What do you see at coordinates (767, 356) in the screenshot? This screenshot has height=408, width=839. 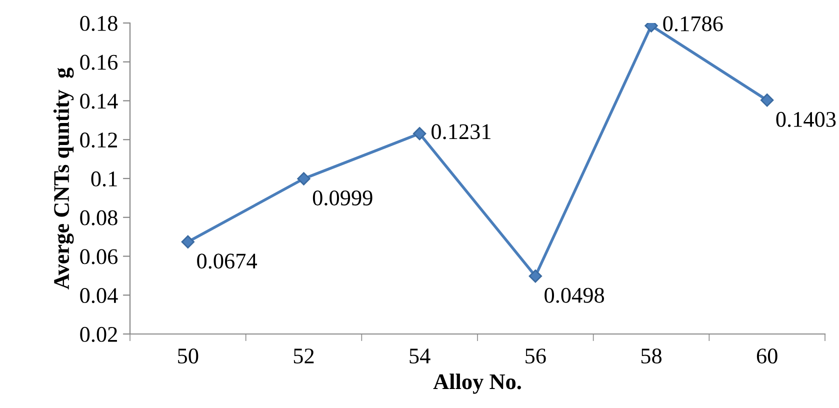 I see `x-tick-label: 60` at bounding box center [767, 356].